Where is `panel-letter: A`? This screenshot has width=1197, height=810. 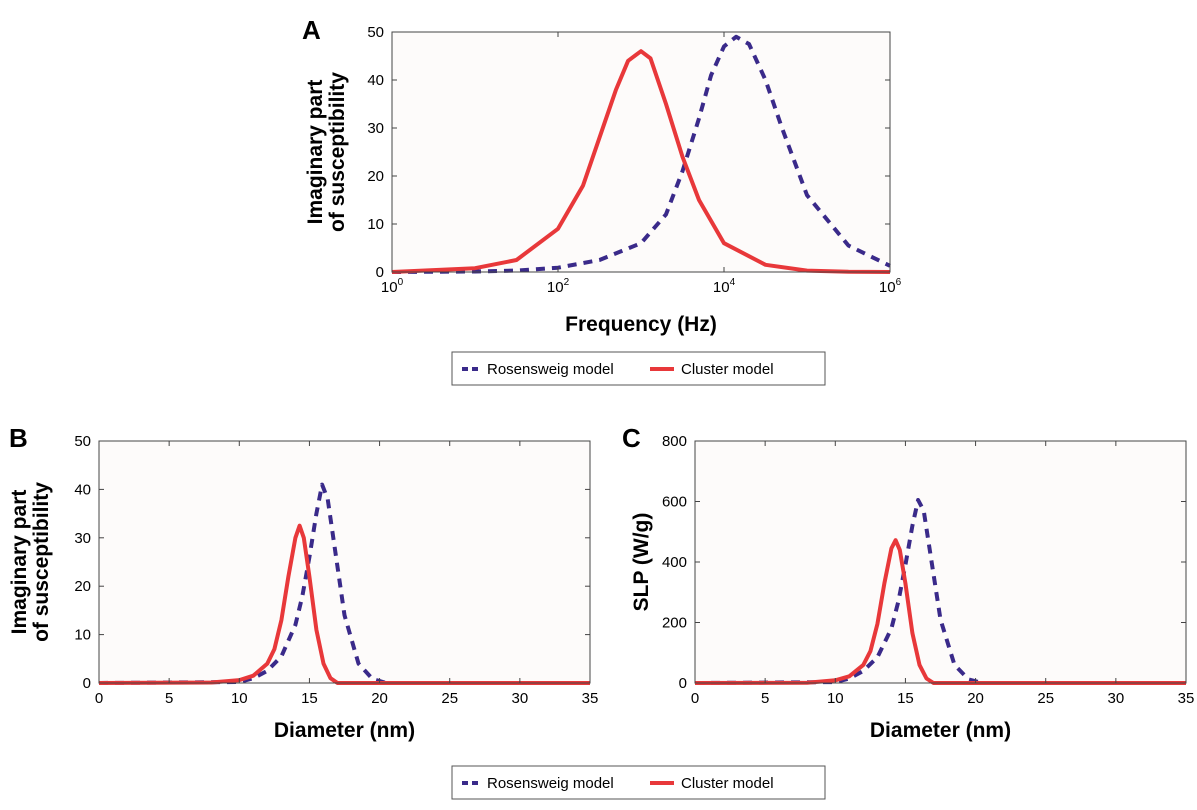
panel-letter: A is located at coordinates (311, 30).